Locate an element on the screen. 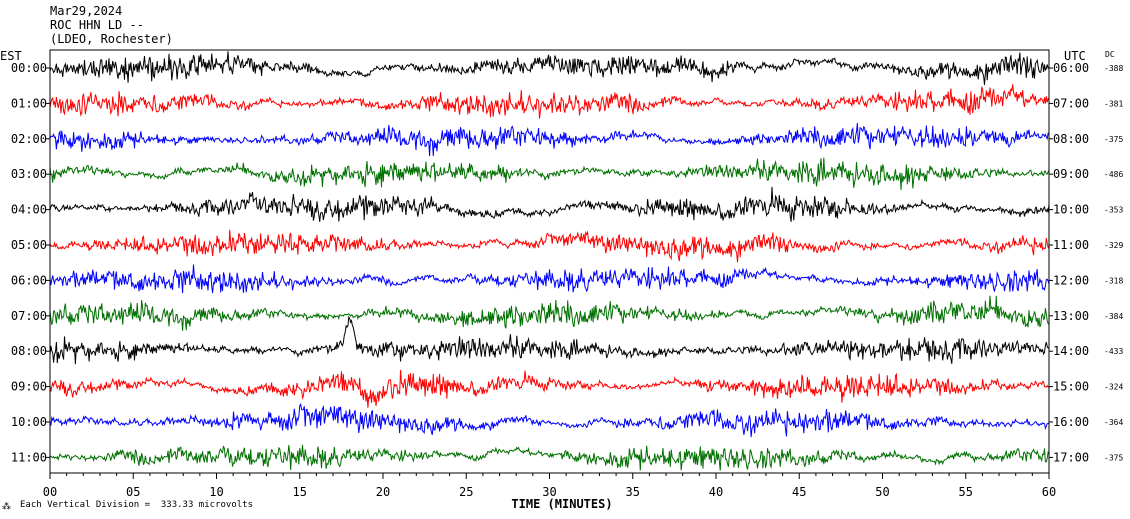  x-tick-label: 35 is located at coordinates (633, 492).